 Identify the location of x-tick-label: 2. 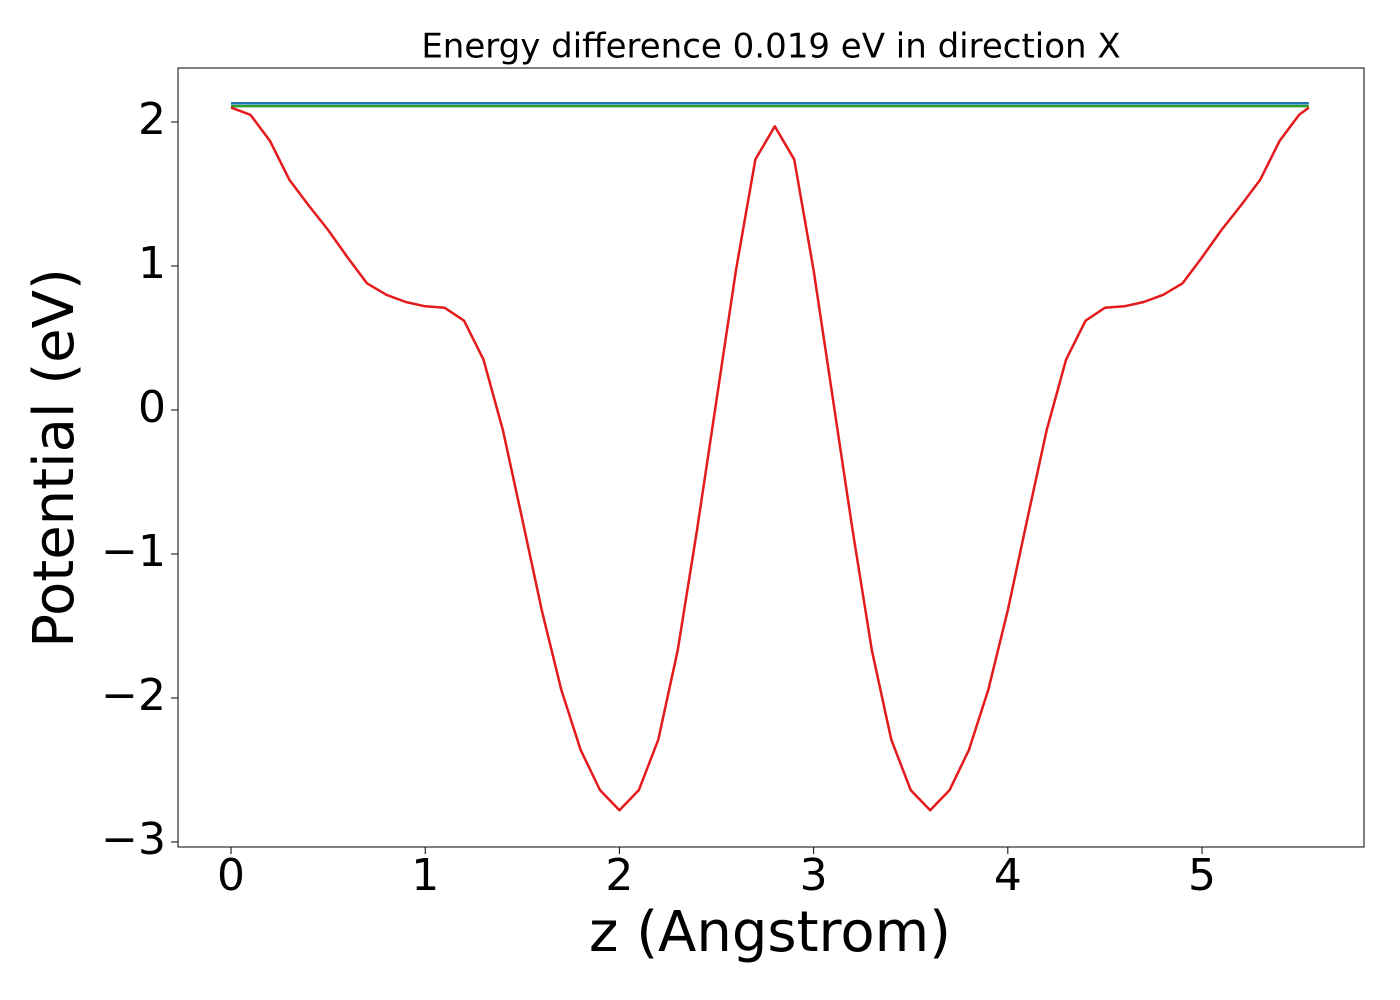
(619, 875).